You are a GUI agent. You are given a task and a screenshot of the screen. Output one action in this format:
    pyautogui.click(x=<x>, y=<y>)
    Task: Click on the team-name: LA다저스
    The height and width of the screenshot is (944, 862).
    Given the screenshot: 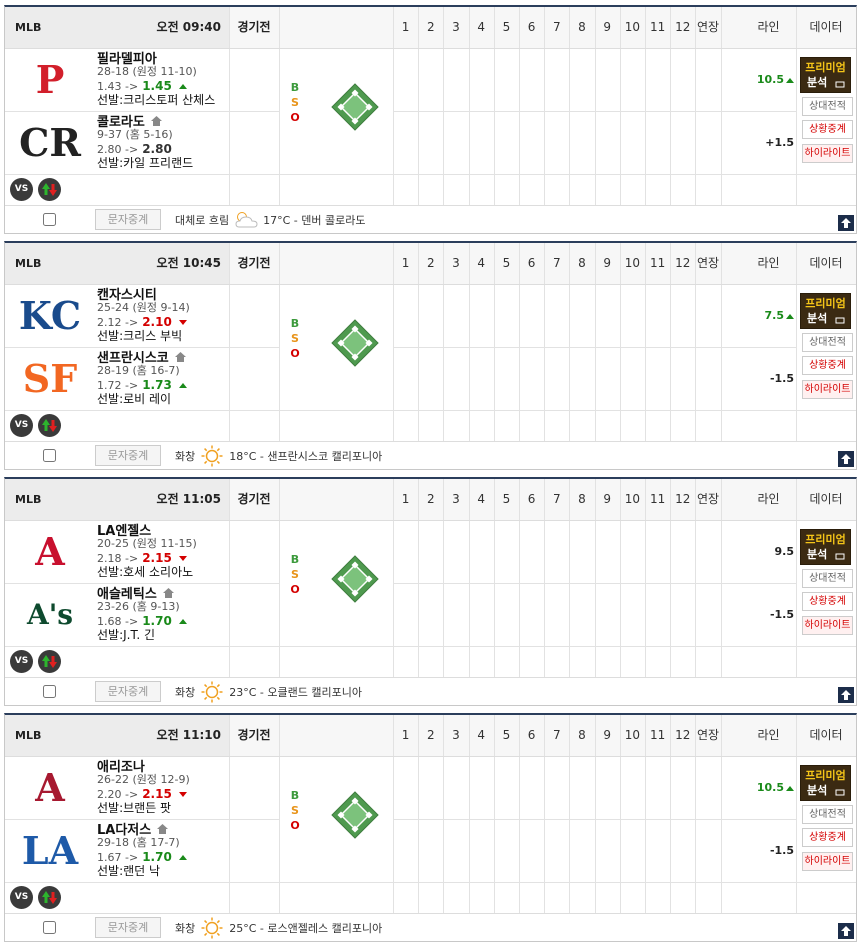 What is the action you would take?
    pyautogui.click(x=124, y=830)
    